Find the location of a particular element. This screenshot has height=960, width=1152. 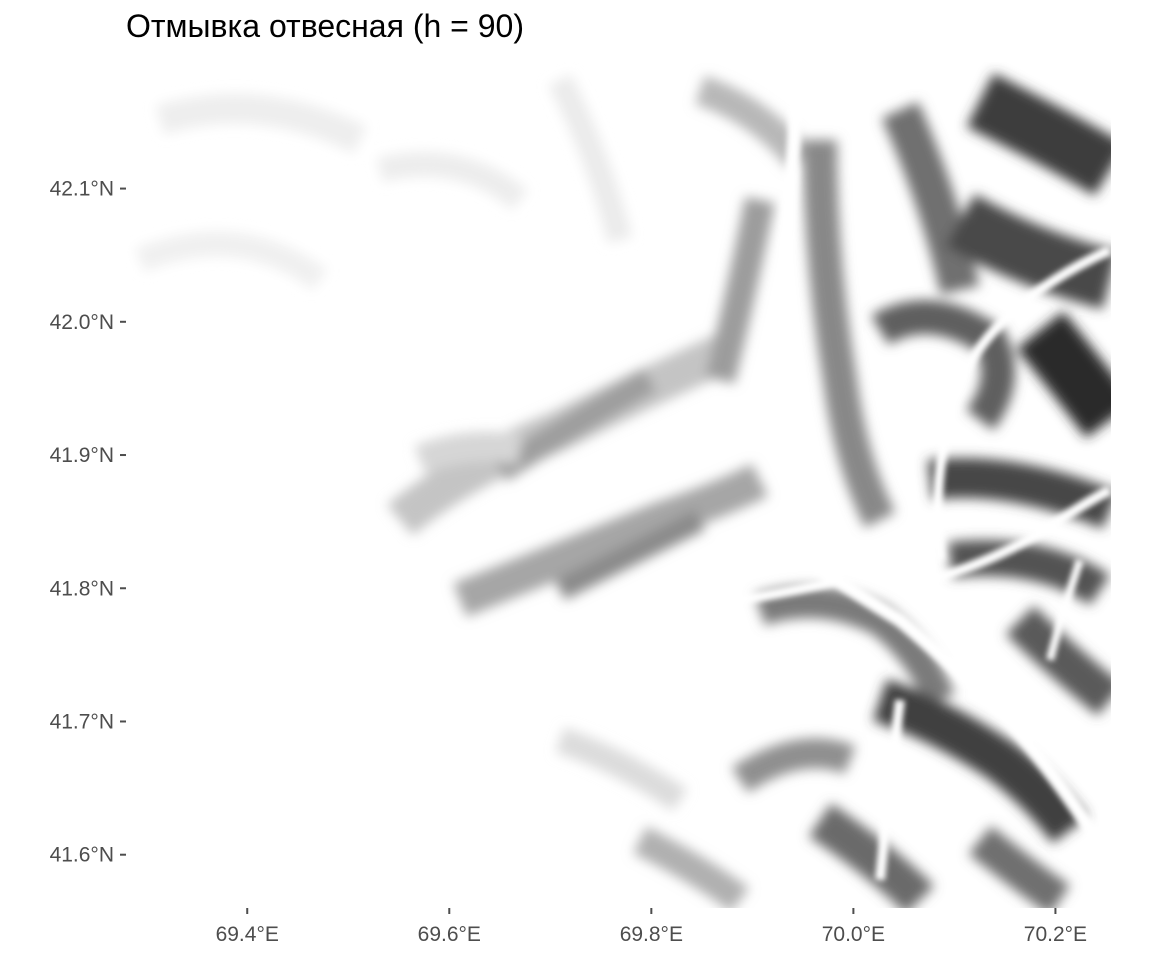

x-tick-label: 70.2°E is located at coordinates (1055, 934).